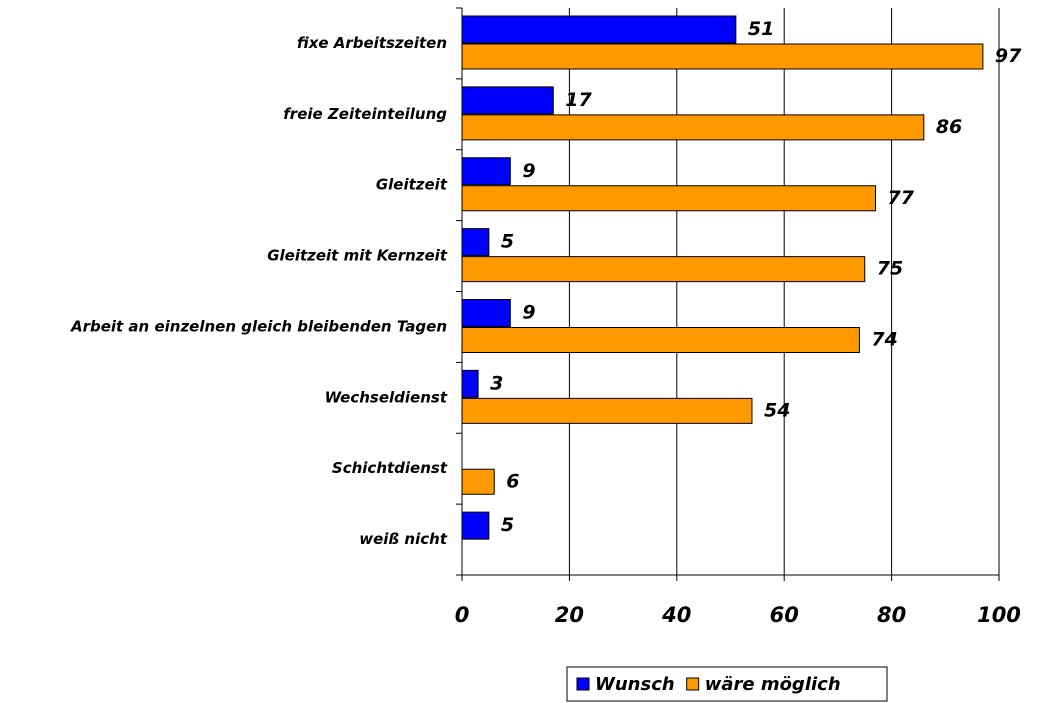  Describe the element at coordinates (777, 410) in the screenshot. I see `data-label: 54` at that location.